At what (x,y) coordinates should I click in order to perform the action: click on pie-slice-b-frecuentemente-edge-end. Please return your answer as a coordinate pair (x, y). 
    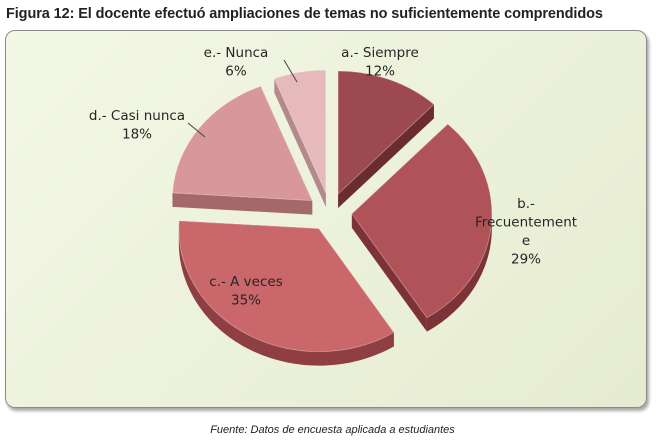
    Looking at the image, I should click on (389, 272).